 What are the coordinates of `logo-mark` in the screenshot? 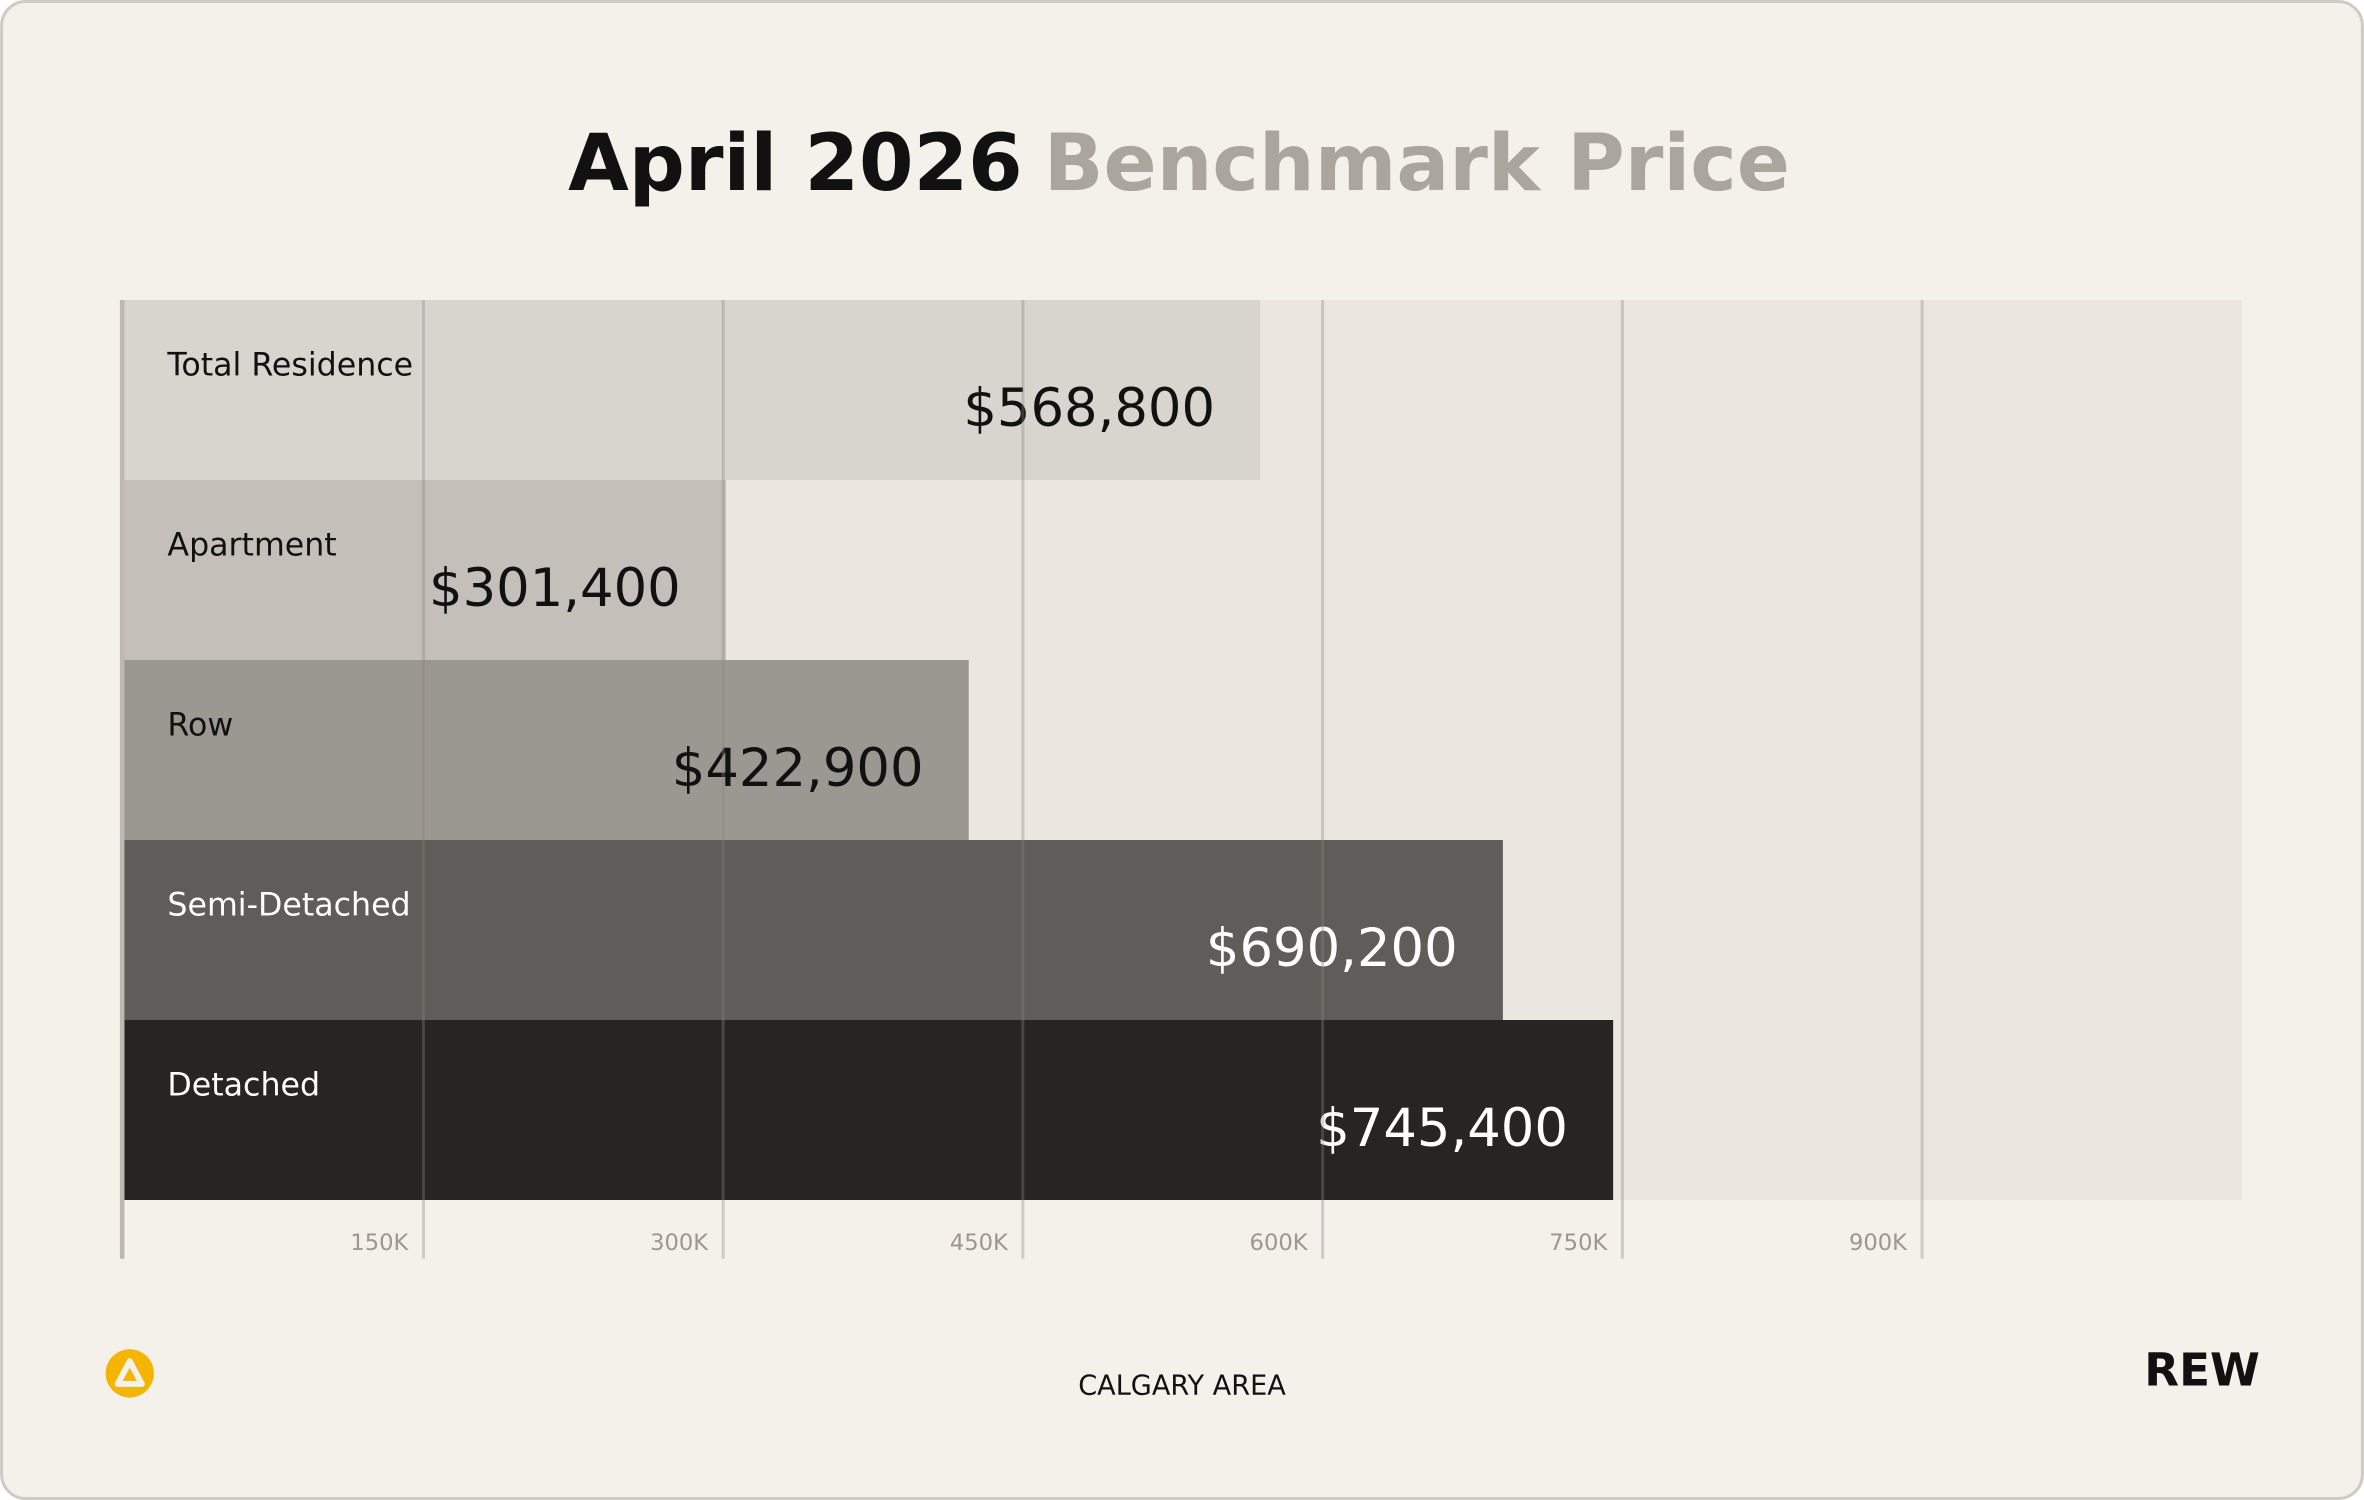 It's located at (129, 1372).